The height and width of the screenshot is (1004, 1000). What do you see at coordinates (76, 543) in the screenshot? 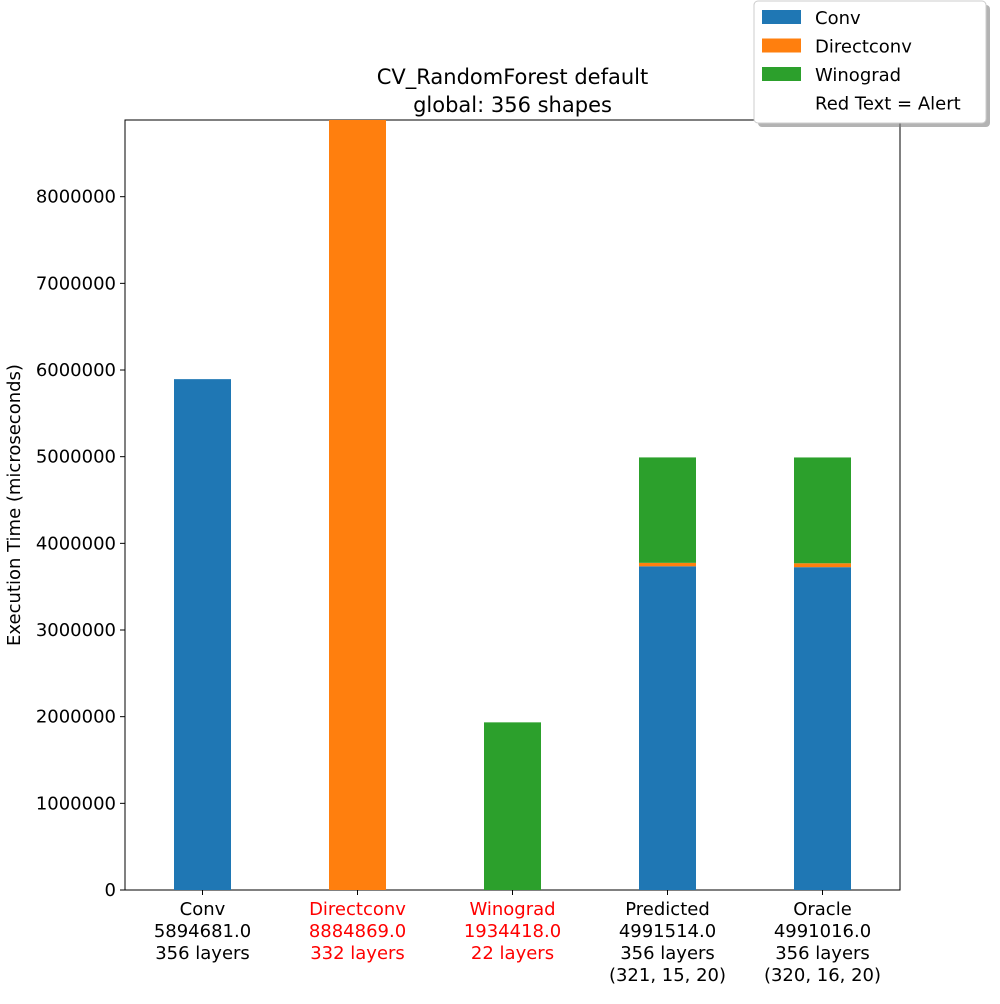
I see `y-tick-label: 4000000` at bounding box center [76, 543].